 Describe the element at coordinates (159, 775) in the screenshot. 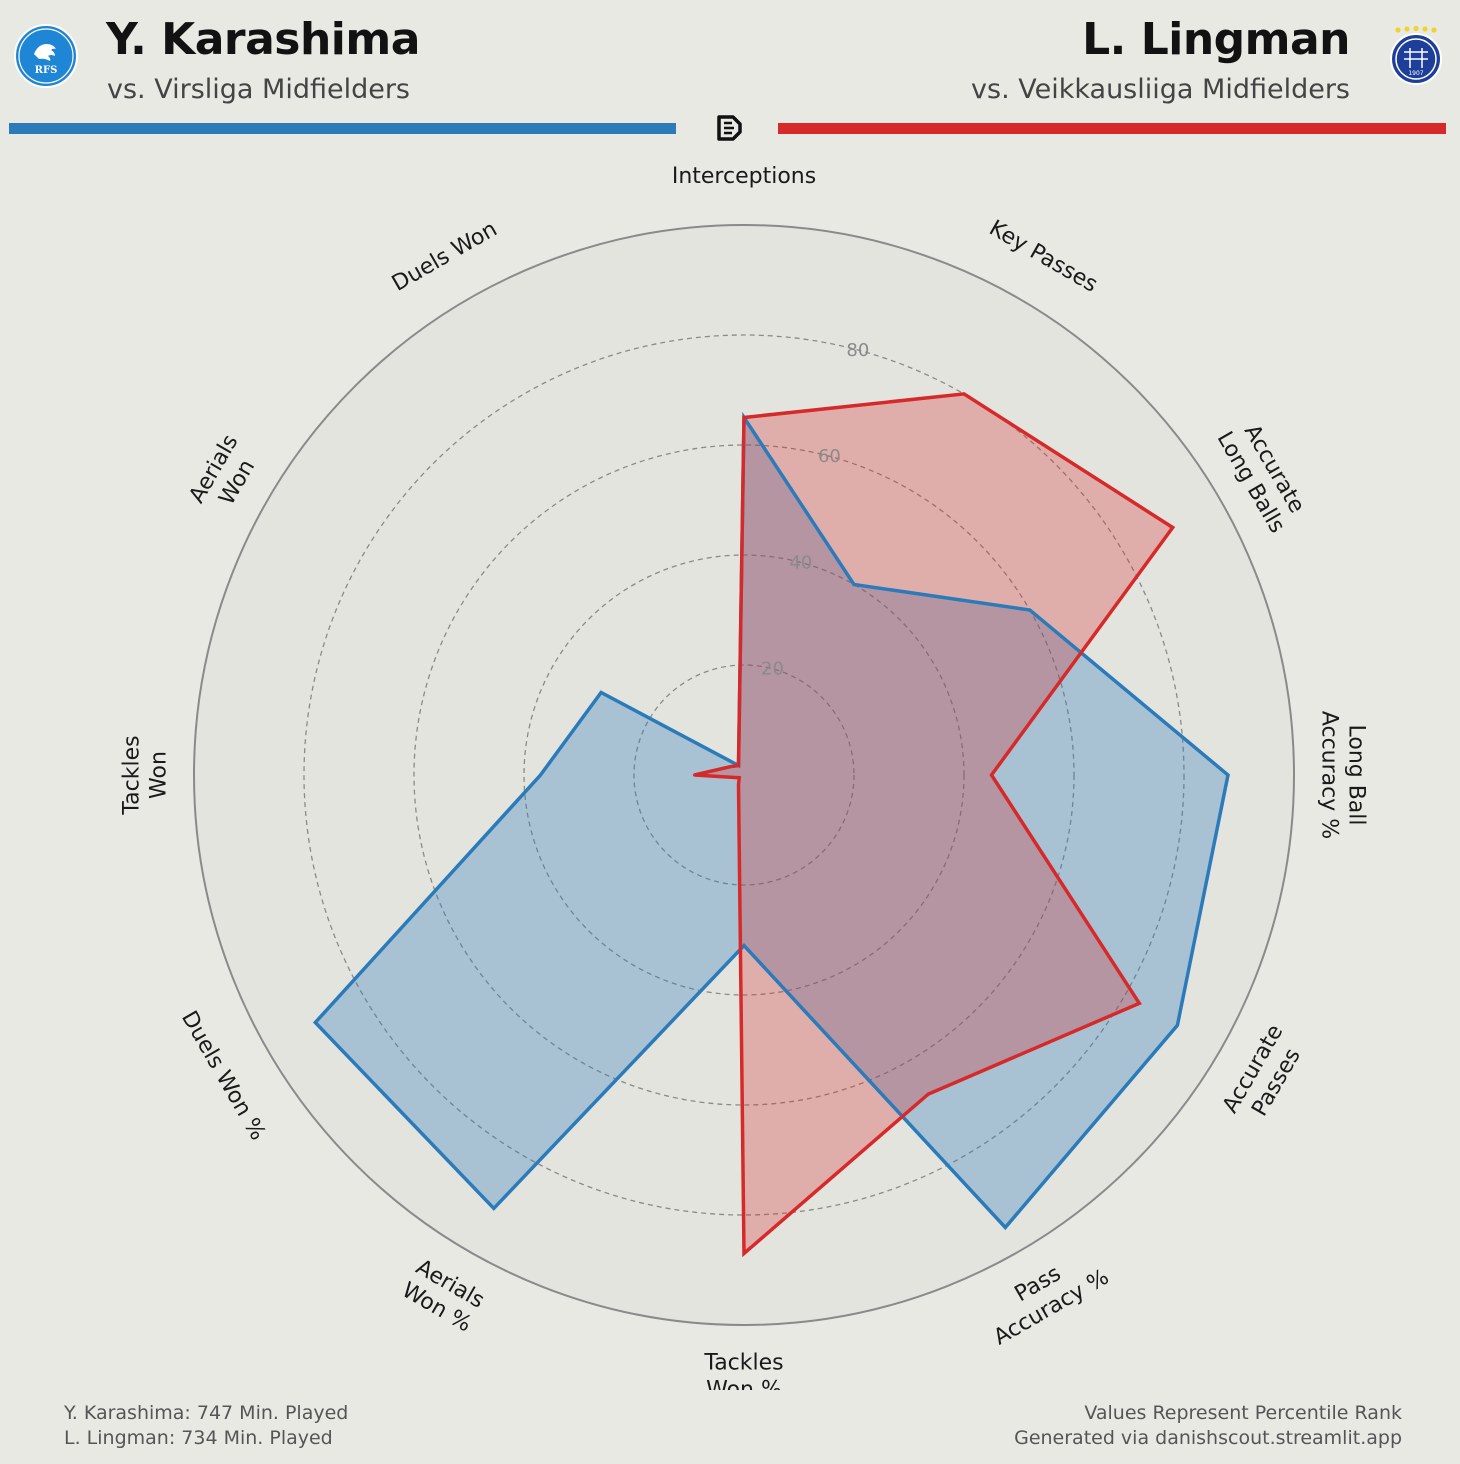

I see `radar-axis-label: Won` at that location.